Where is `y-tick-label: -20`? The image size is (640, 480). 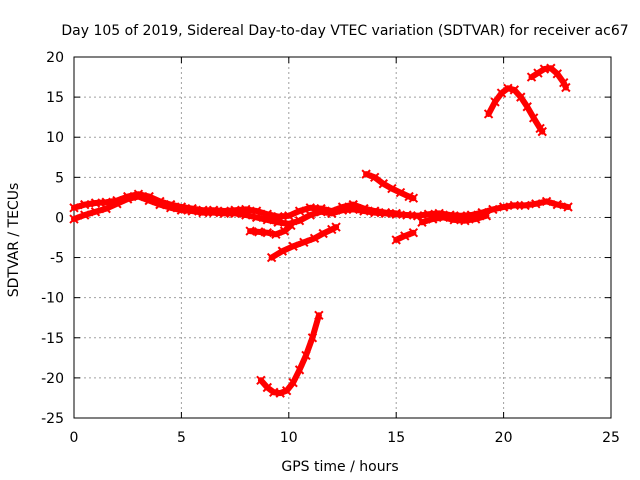 y-tick-label: -20 is located at coordinates (52, 379).